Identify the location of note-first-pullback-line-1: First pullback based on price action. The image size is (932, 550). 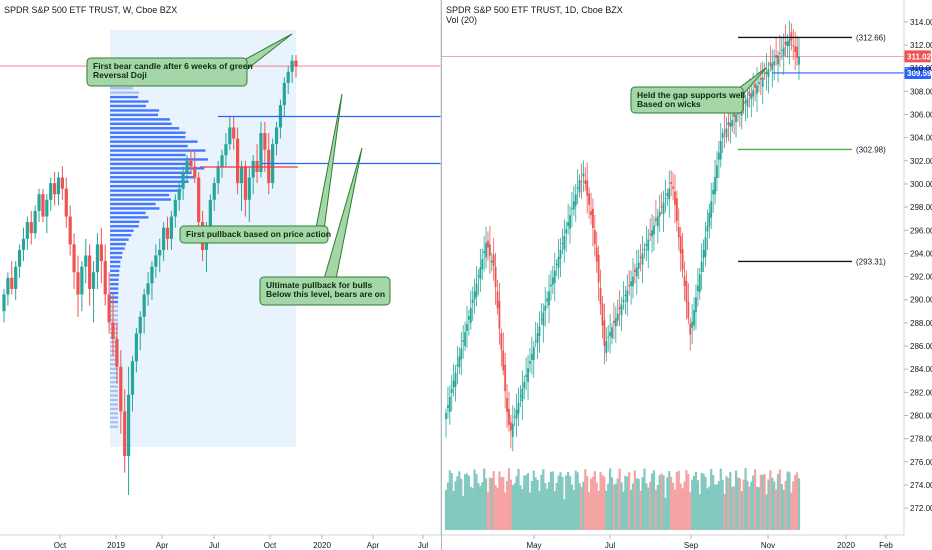
(258, 234).